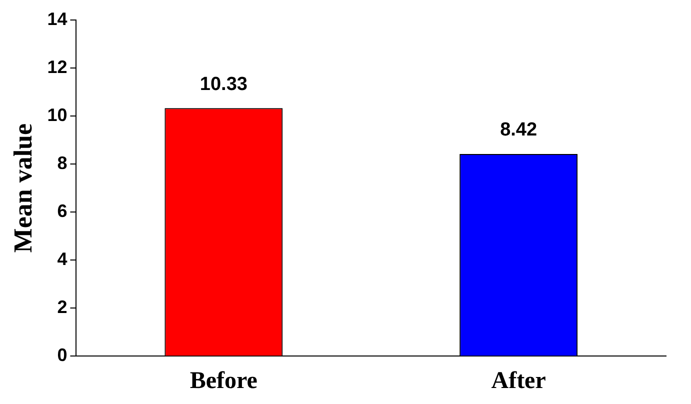 The width and height of the screenshot is (691, 404). Describe the element at coordinates (62, 355) in the screenshot. I see `y-tick-label: 0` at that location.